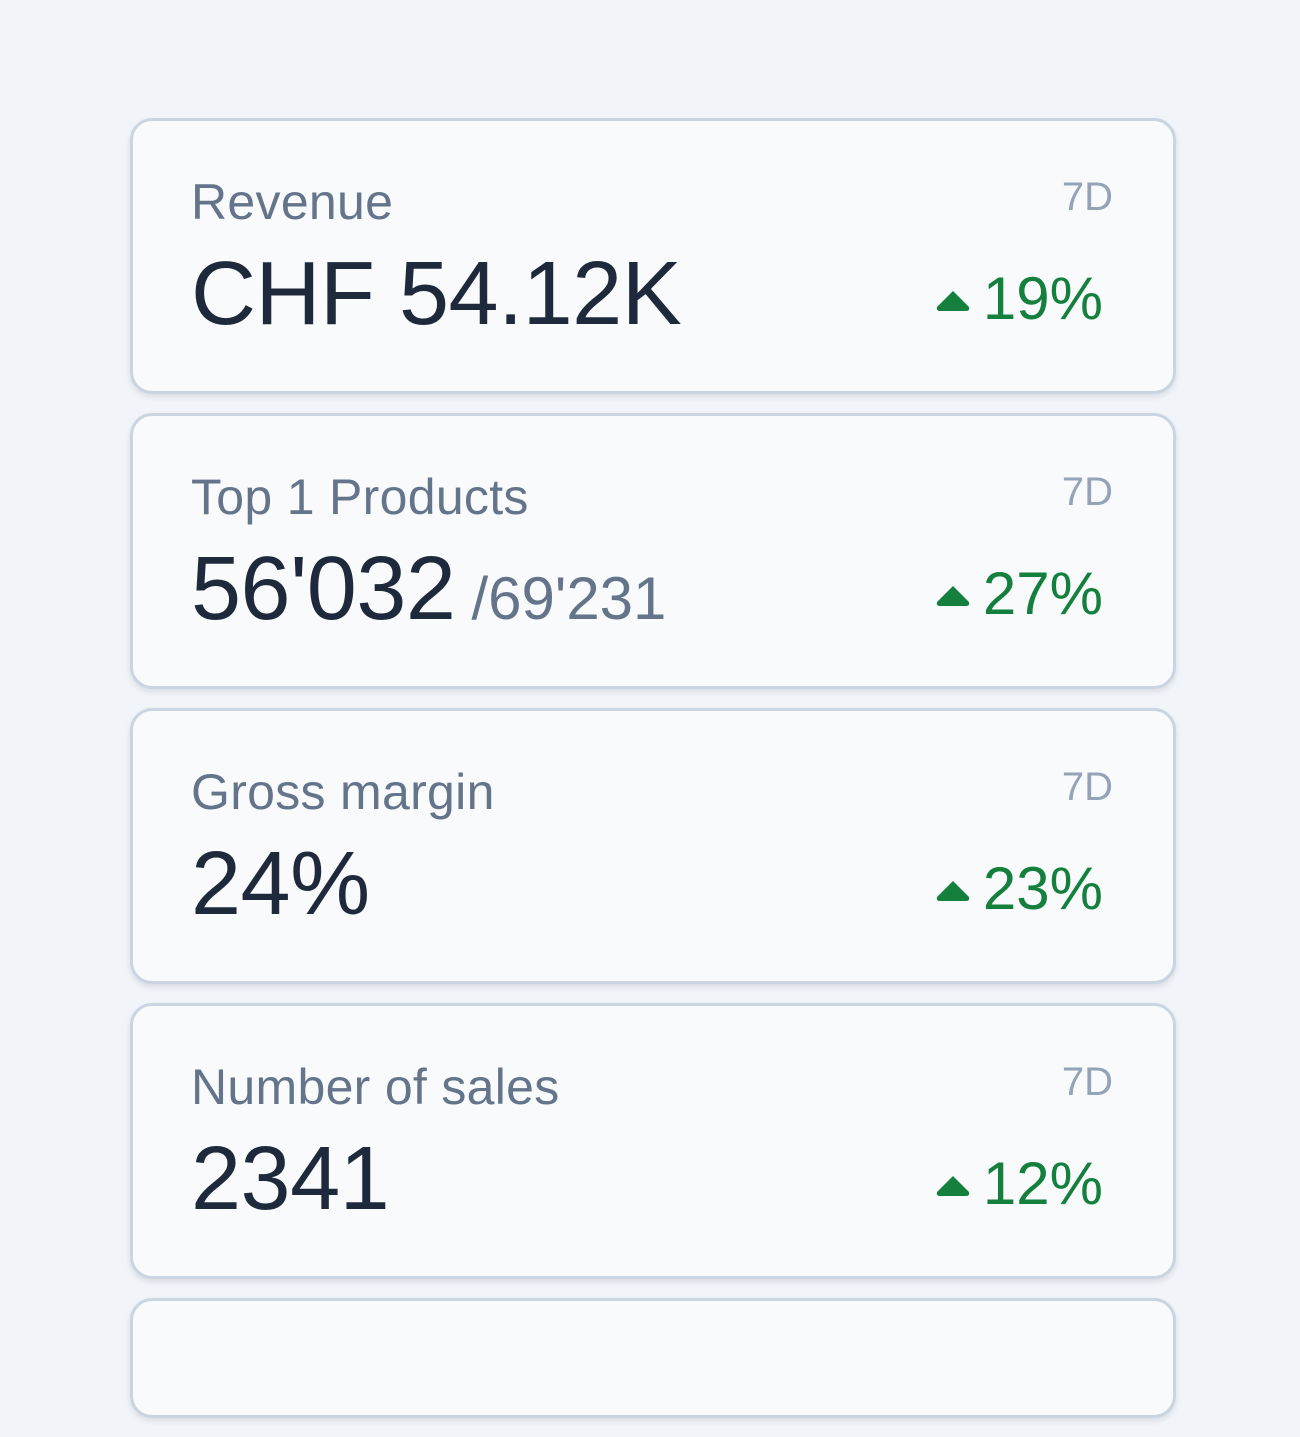 Image resolution: width=1300 pixels, height=1437 pixels. What do you see at coordinates (569, 598) in the screenshot?
I see `kpi-subvalue: /69'231` at bounding box center [569, 598].